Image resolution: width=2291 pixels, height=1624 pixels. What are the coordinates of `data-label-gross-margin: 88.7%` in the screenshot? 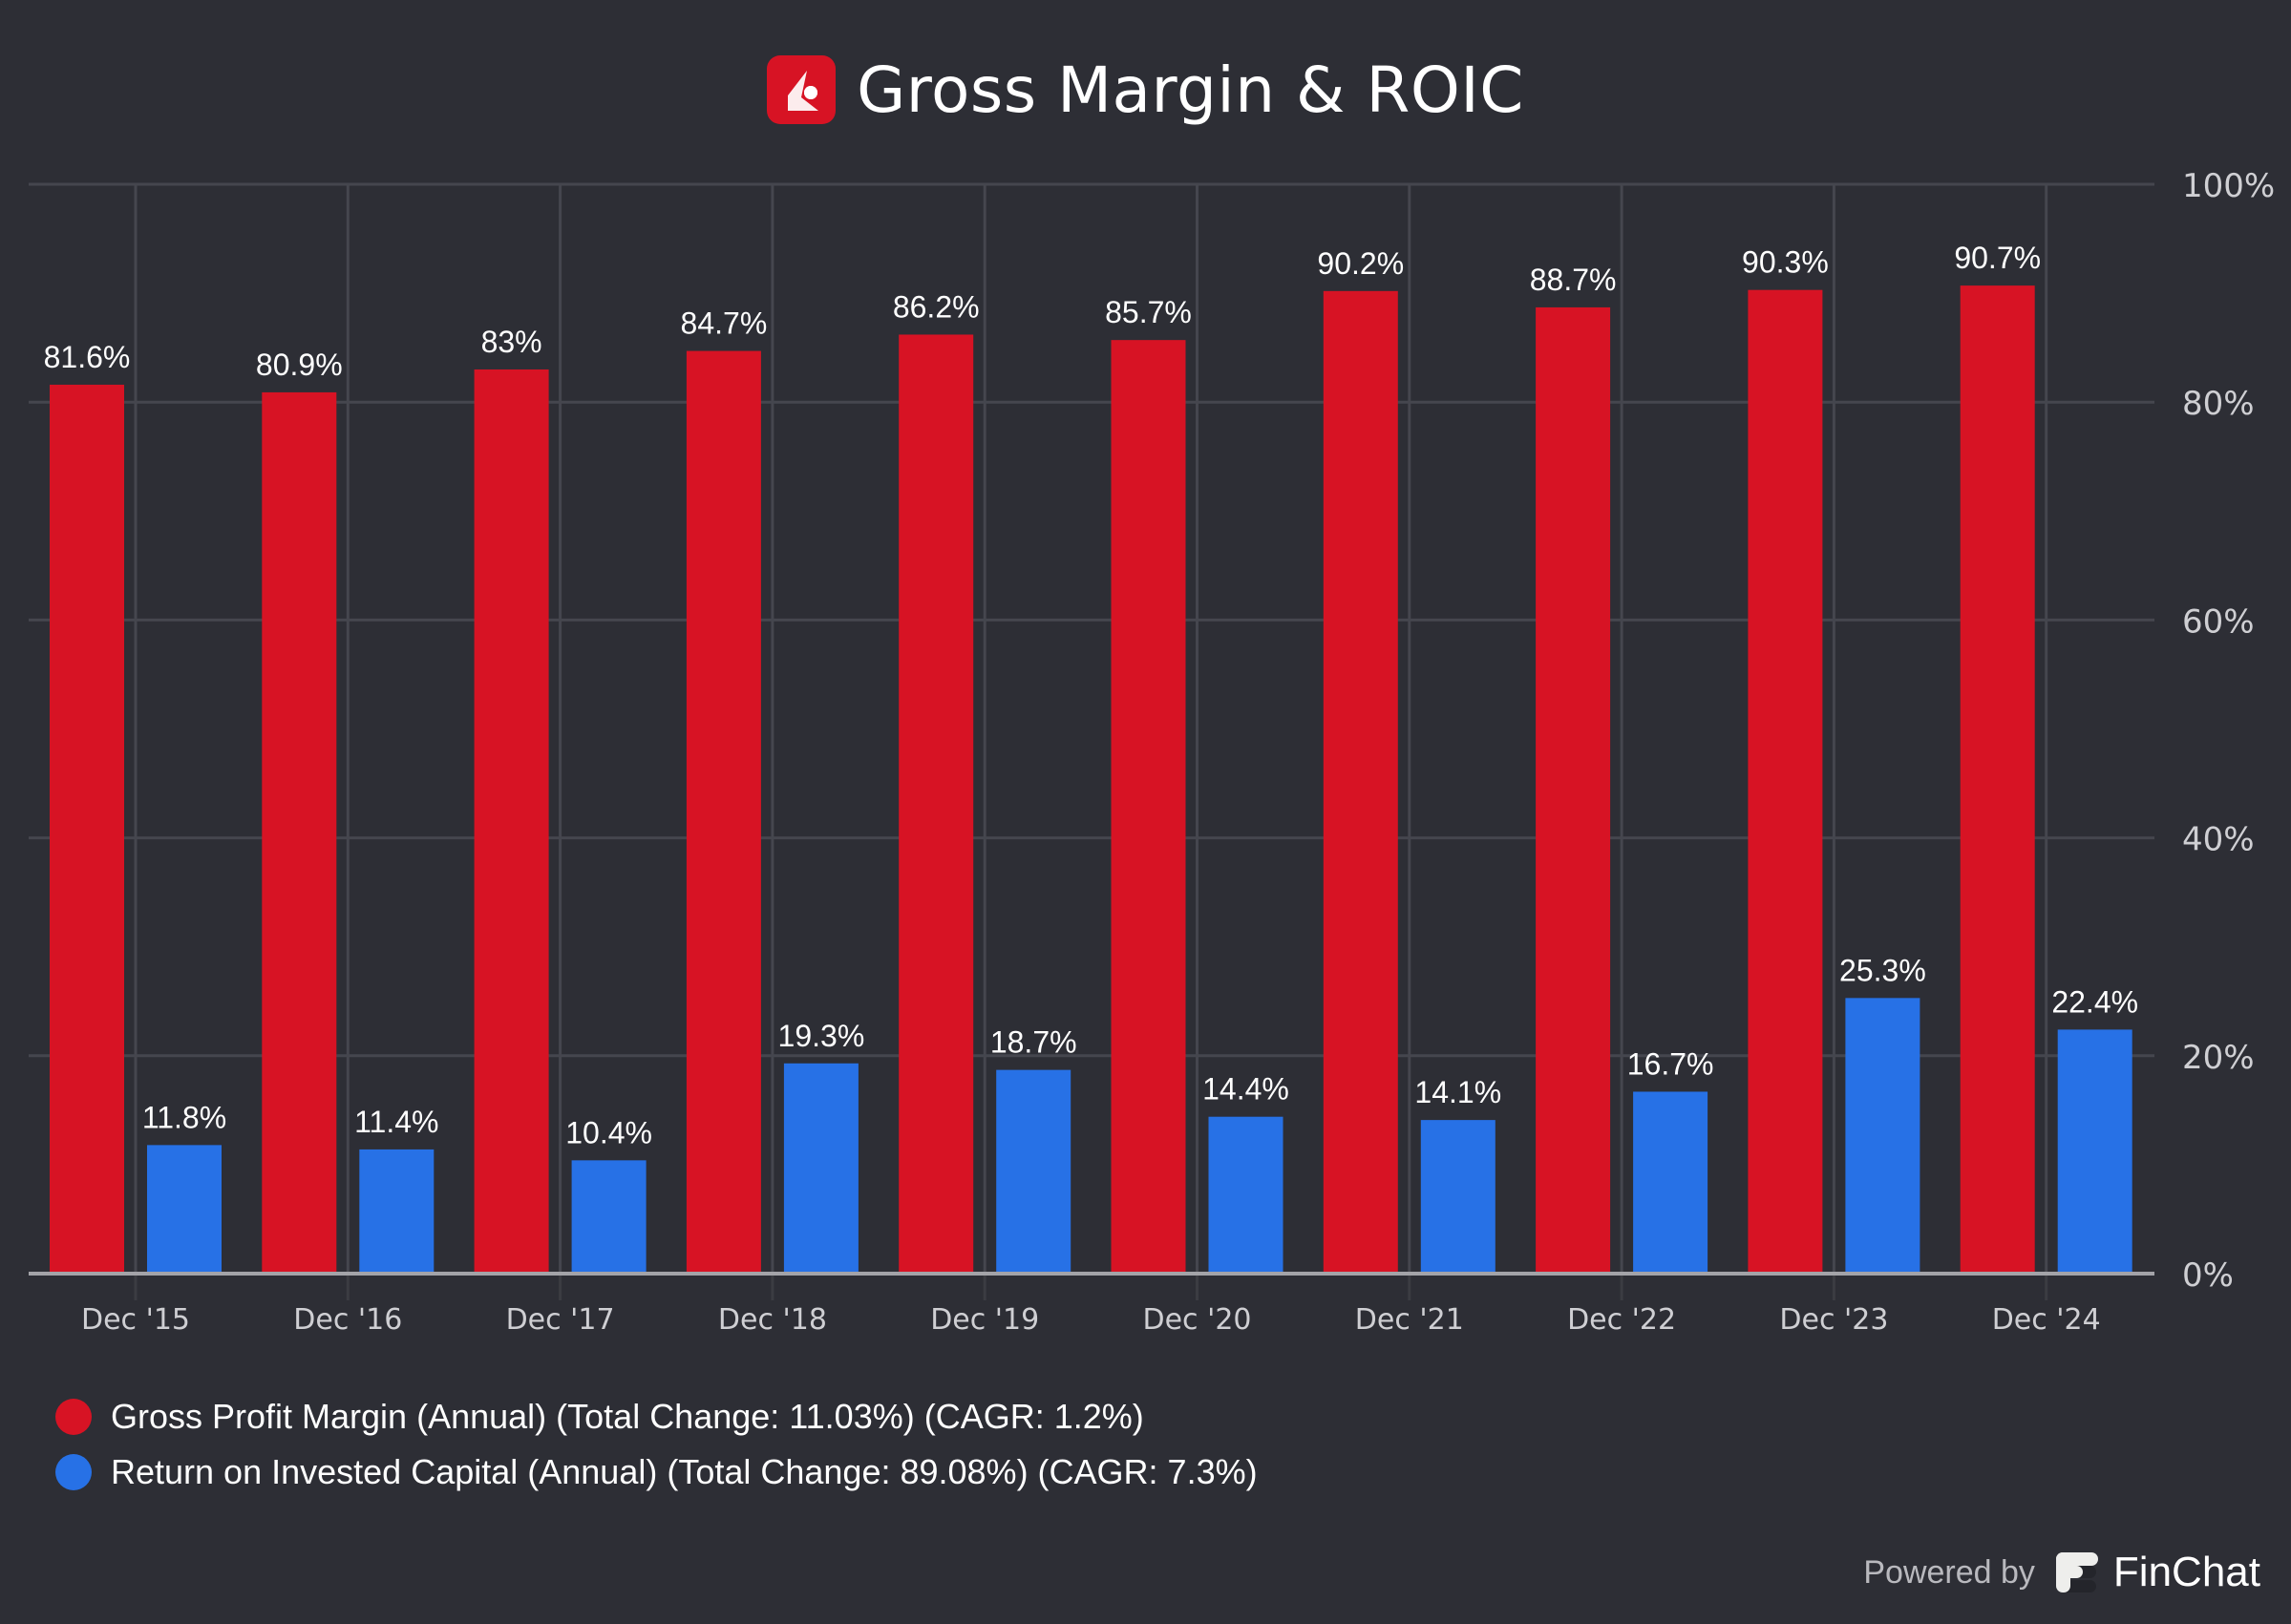 It's located at (1573, 280).